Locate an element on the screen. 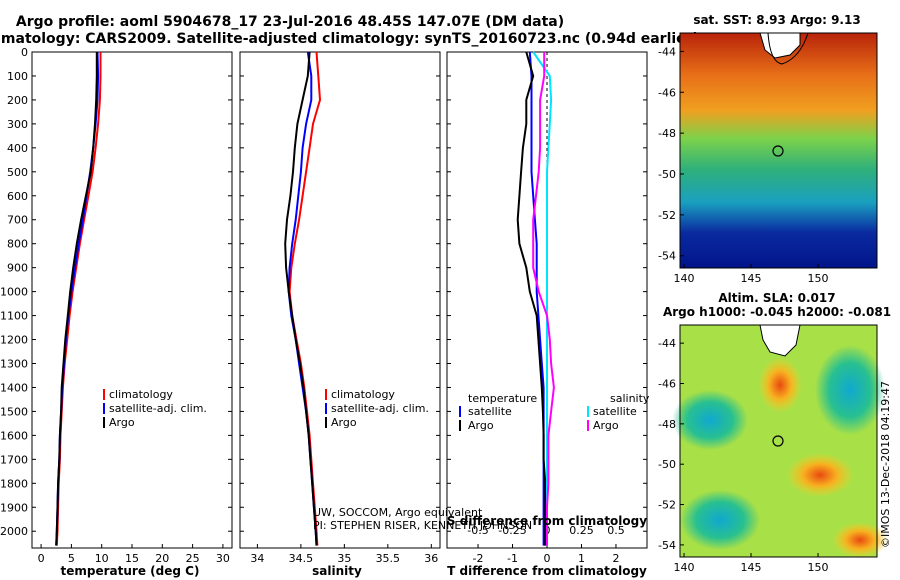 Image resolution: width=900 pixels, height=580 pixels. legend-title-temperature: temperature is located at coordinates (502, 398).